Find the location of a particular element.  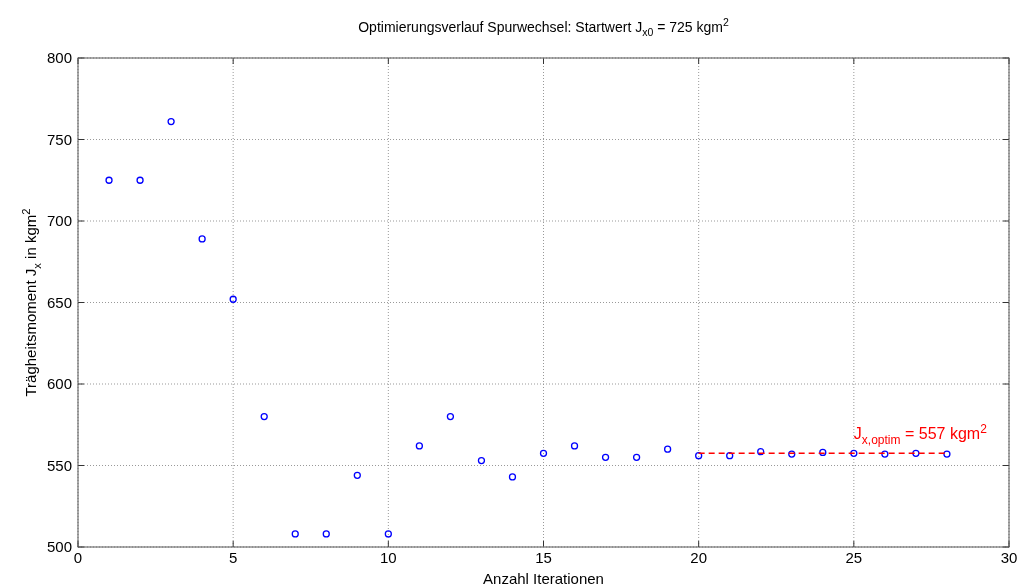

x-tick-label: 10 is located at coordinates (388, 557).